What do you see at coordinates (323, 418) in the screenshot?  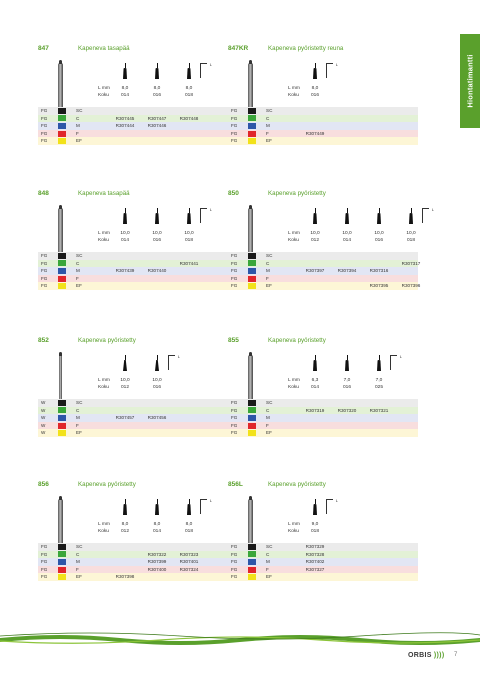 I see `price-rows: FG SC FG C R307319 R307320 R307321 FG M FG F FG EF` at bounding box center [323, 418].